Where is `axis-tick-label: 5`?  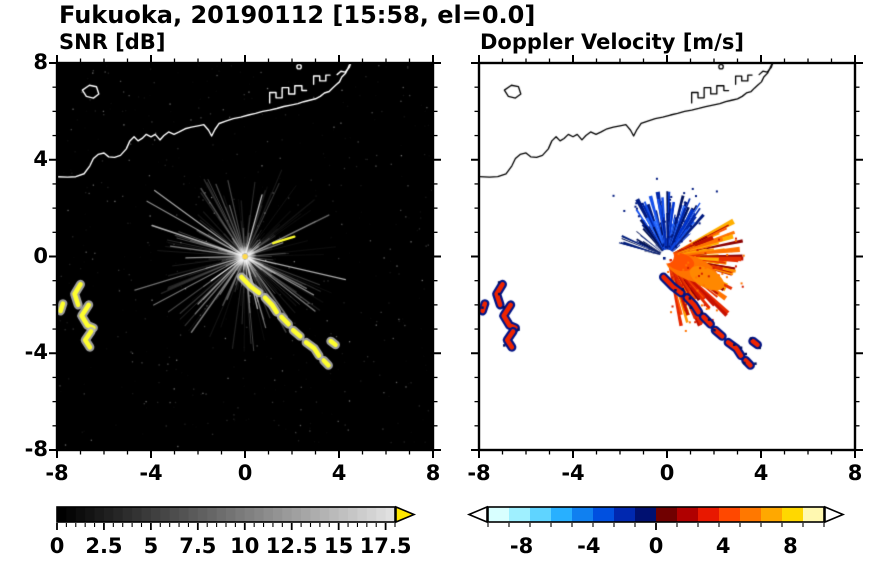 axis-tick-label: 5 is located at coordinates (151, 546).